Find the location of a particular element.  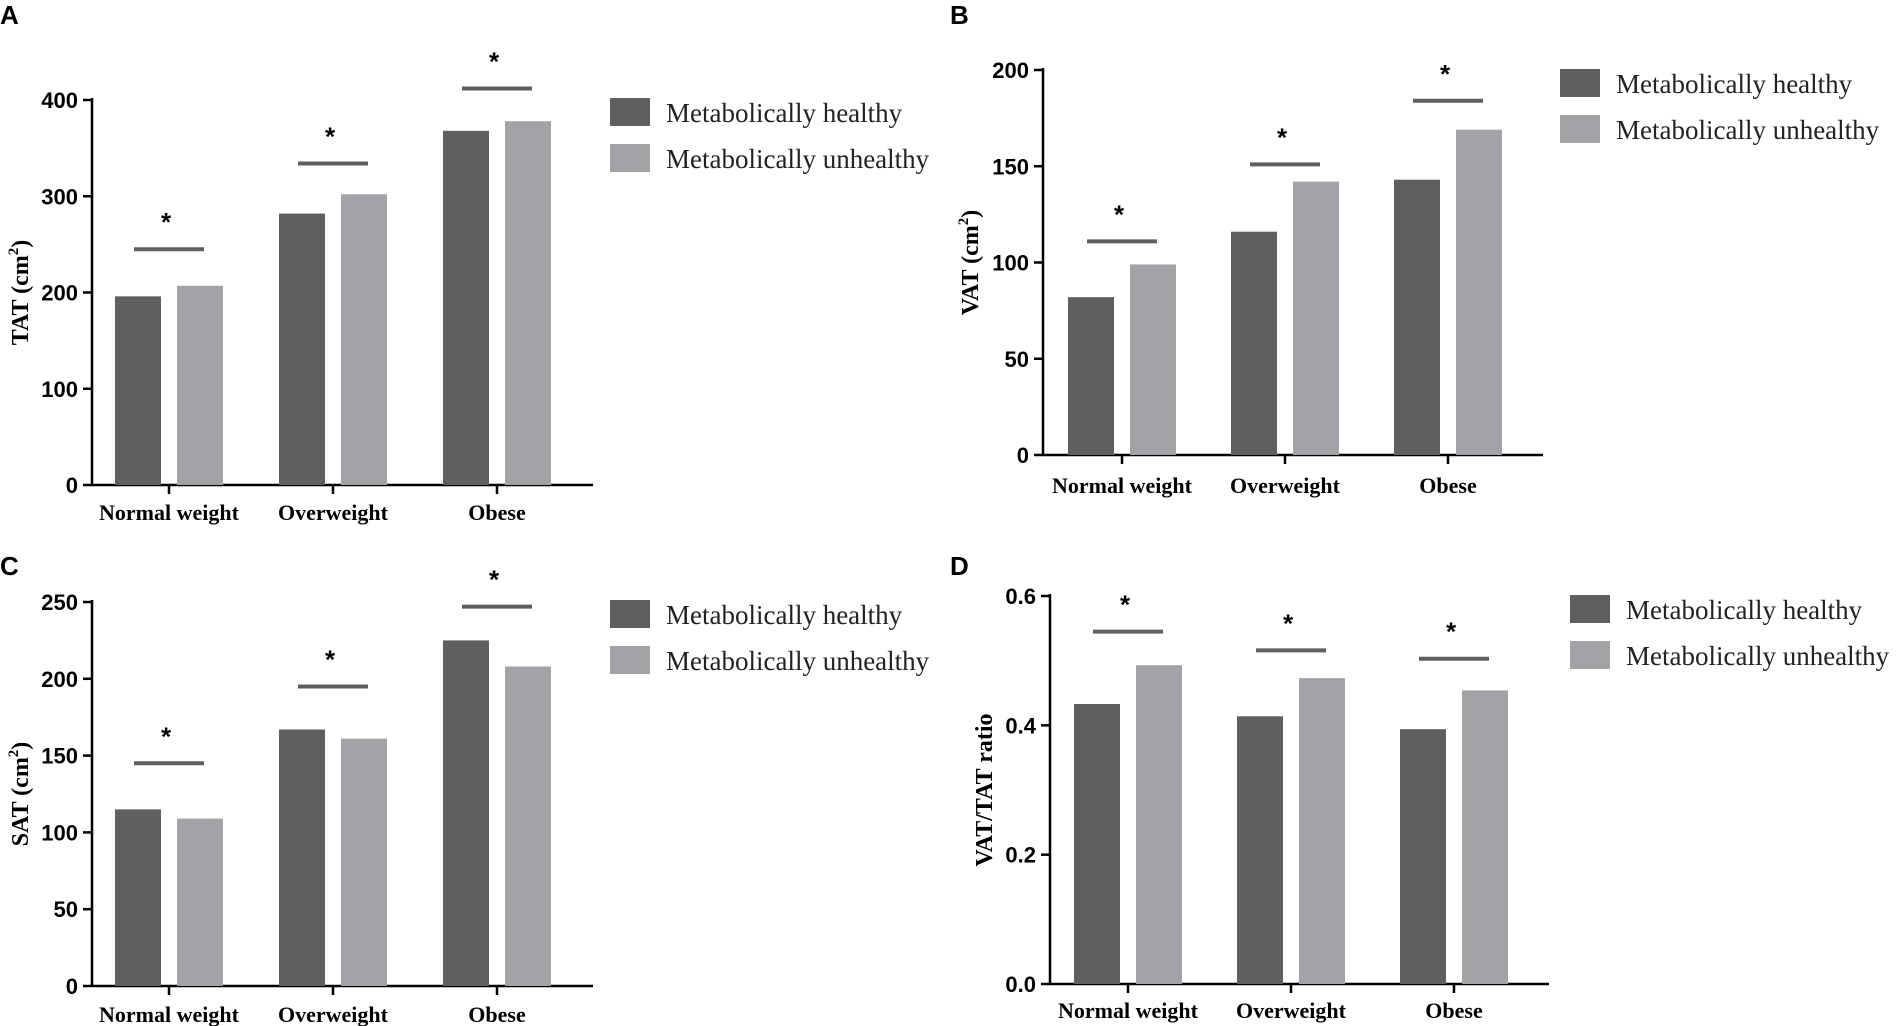

panel-letter: A is located at coordinates (9, 15).